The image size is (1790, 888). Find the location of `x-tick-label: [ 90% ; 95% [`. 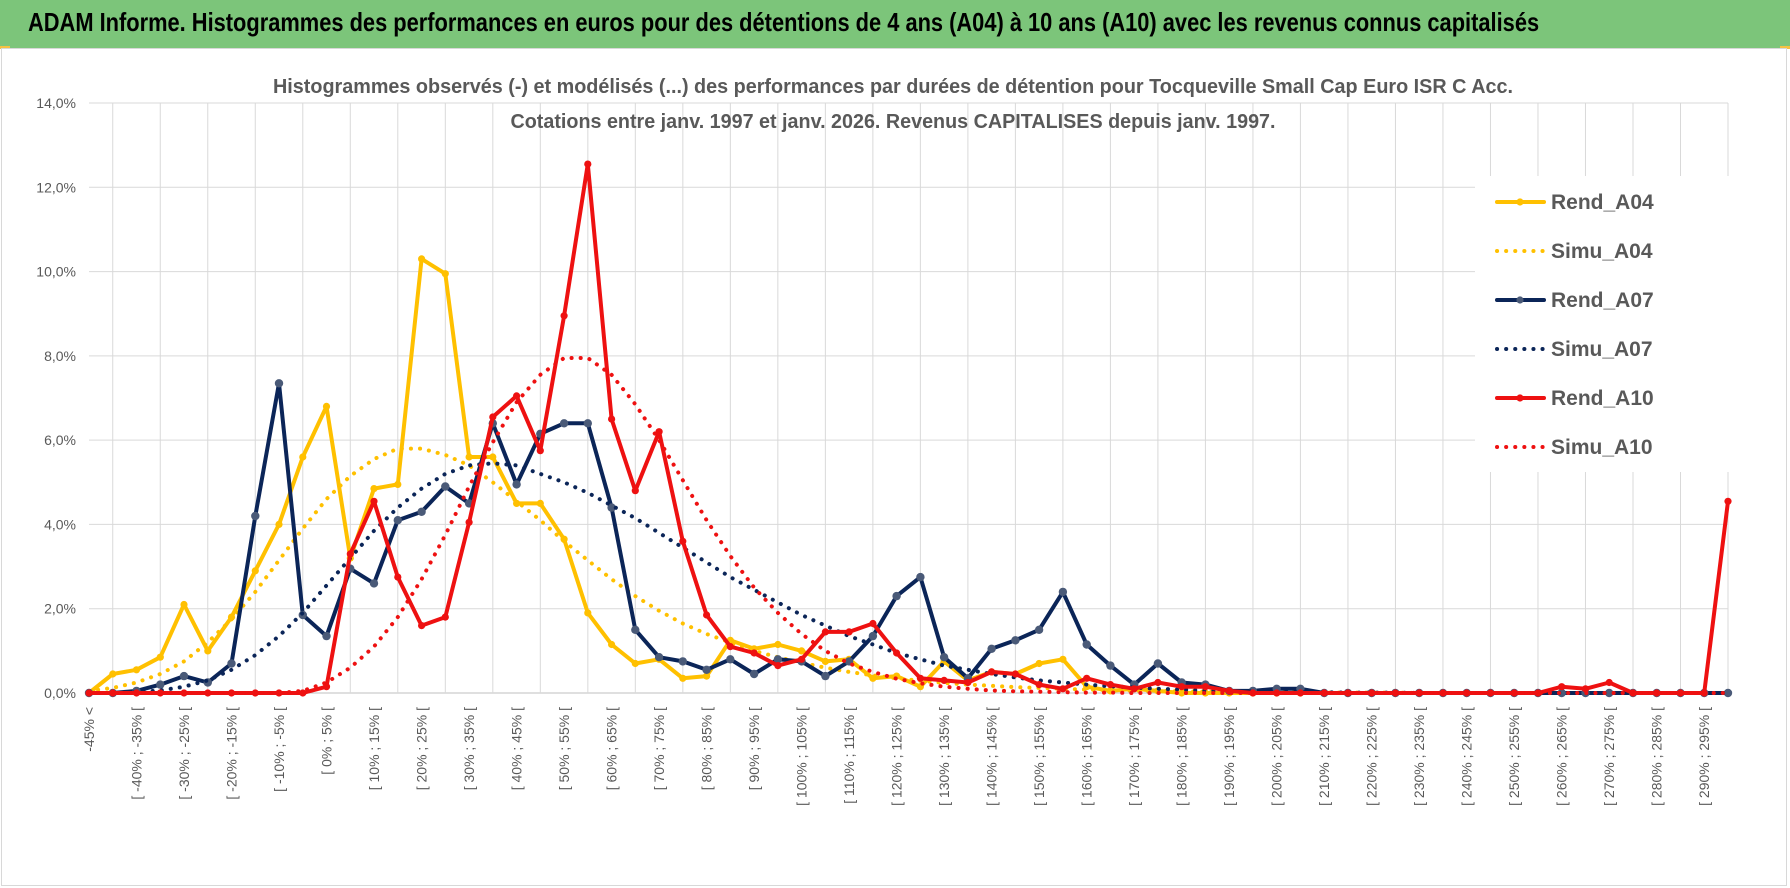

x-tick-label: [ 90% ; 95% [ is located at coordinates (754, 748).